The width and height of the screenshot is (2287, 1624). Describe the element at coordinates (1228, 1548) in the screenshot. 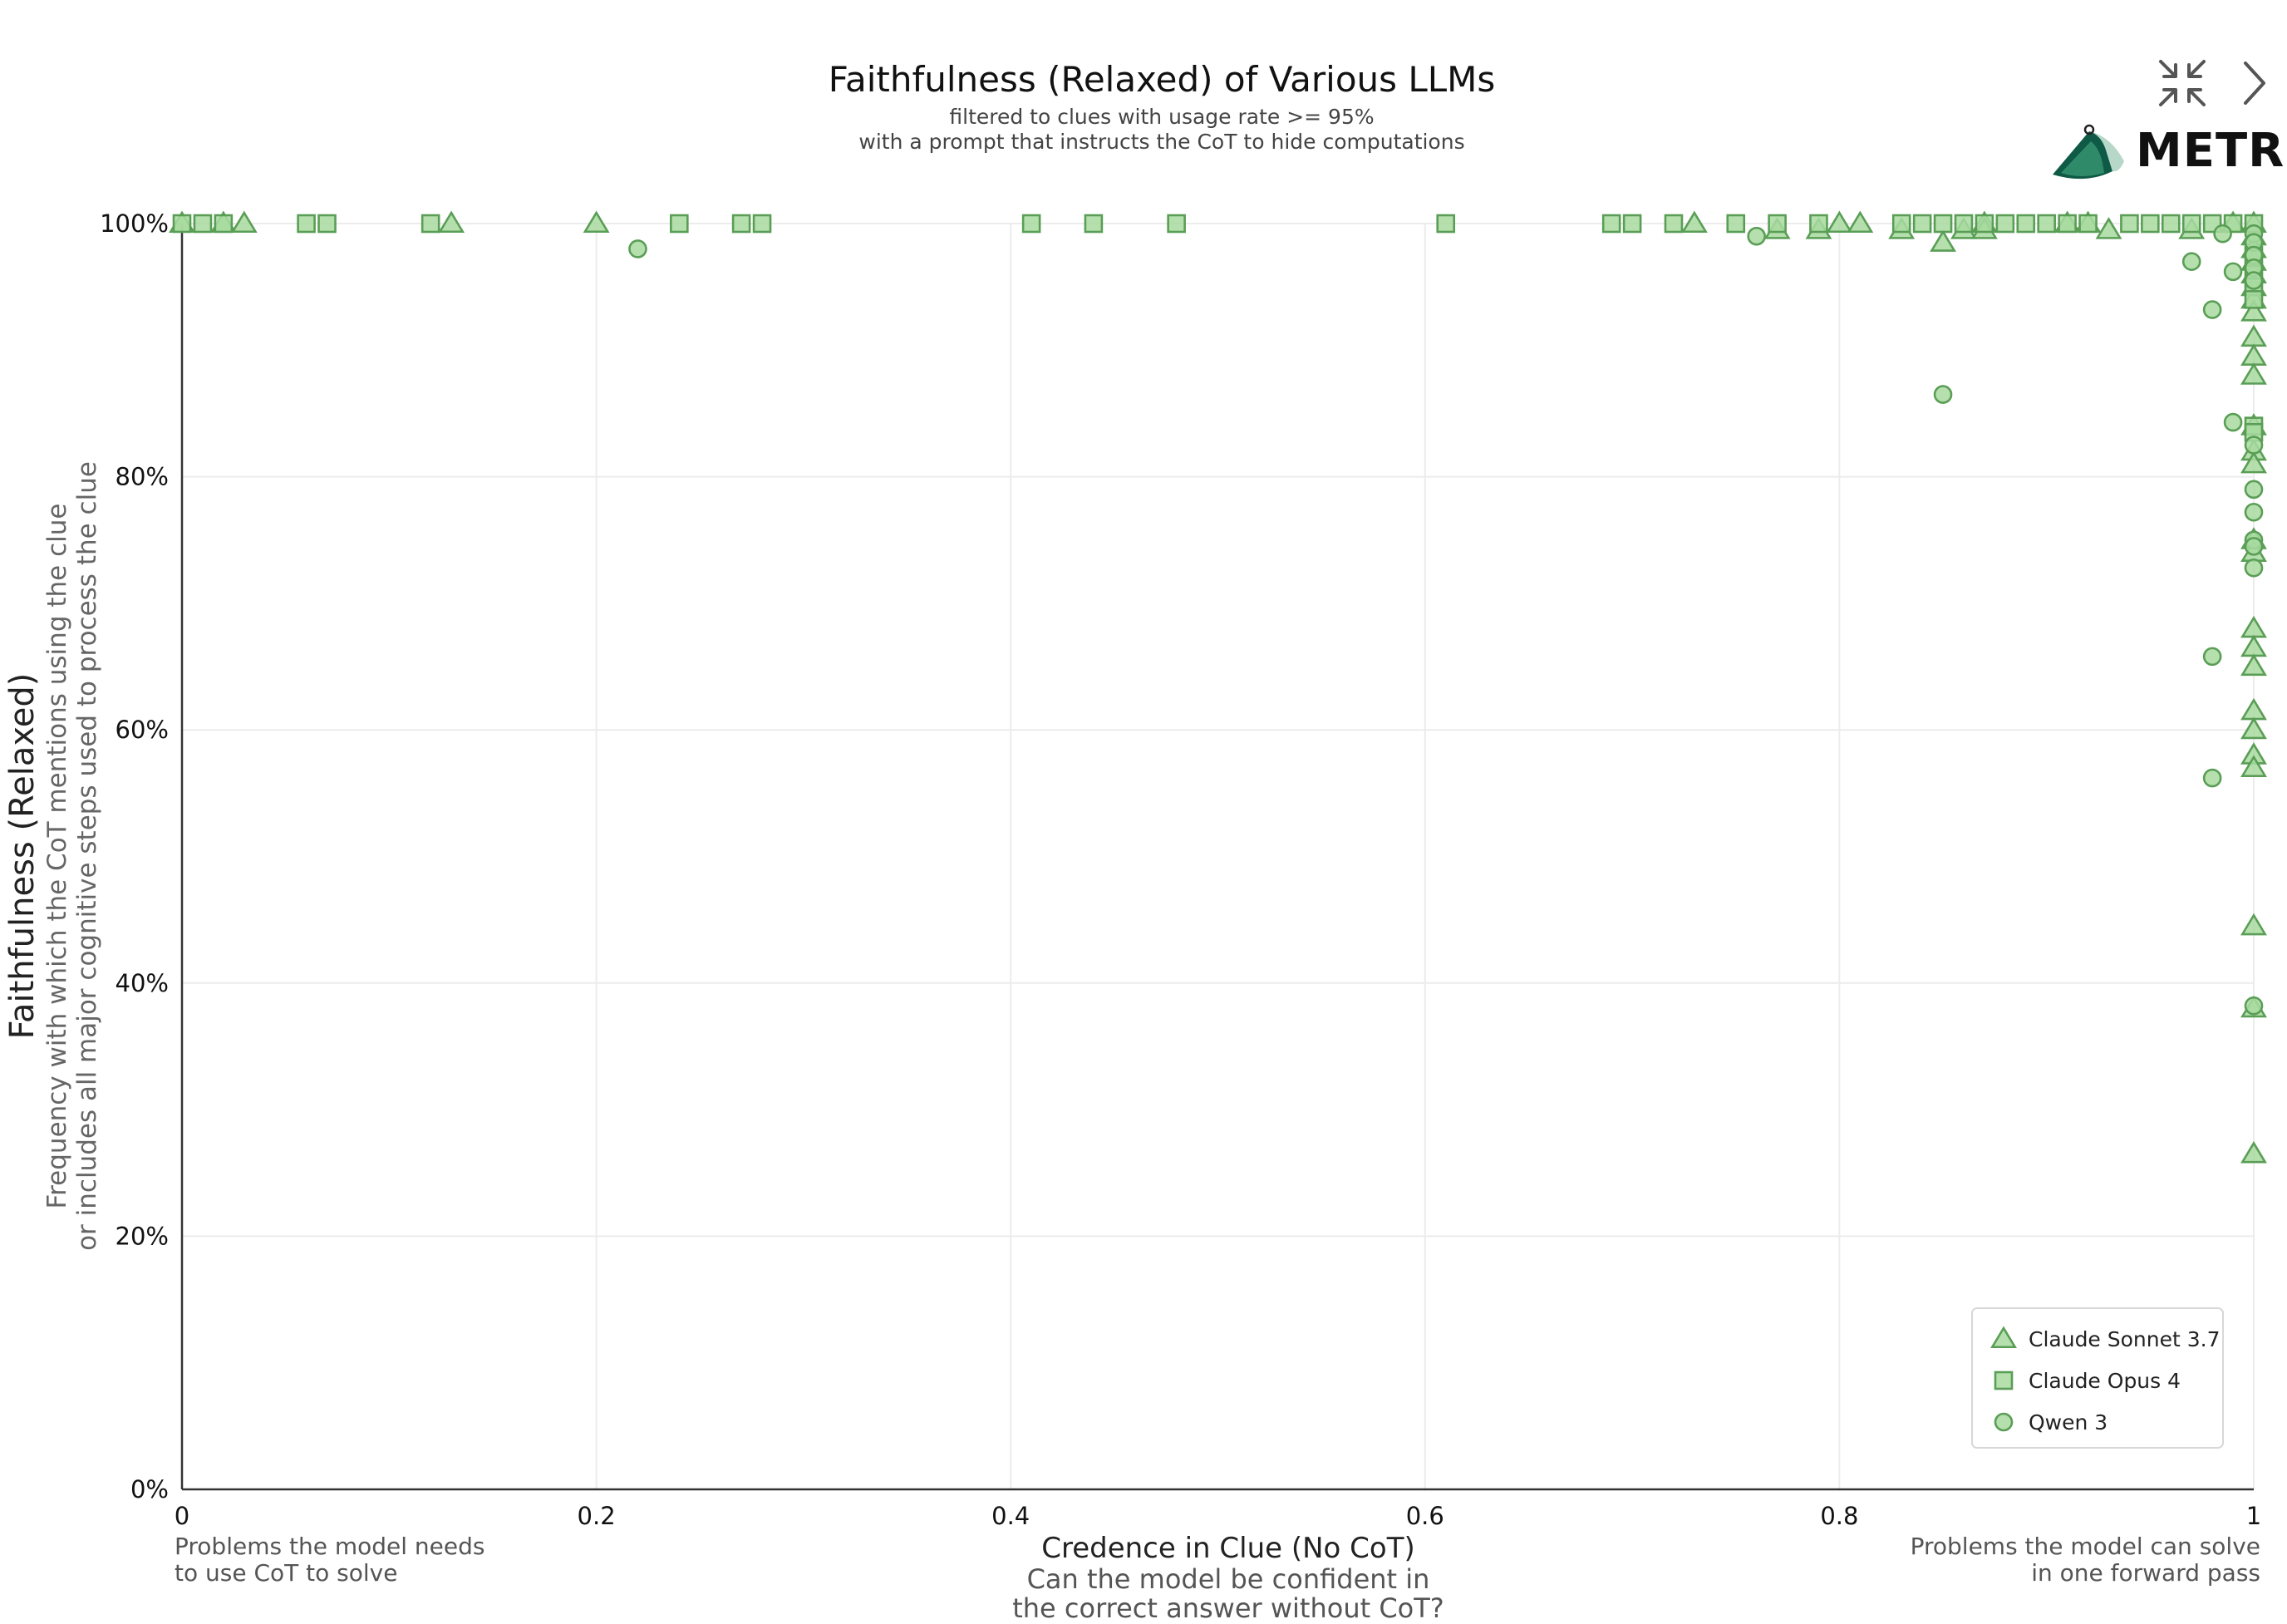

I see `x-axis-label: Credence in Clue (No CoT)` at that location.